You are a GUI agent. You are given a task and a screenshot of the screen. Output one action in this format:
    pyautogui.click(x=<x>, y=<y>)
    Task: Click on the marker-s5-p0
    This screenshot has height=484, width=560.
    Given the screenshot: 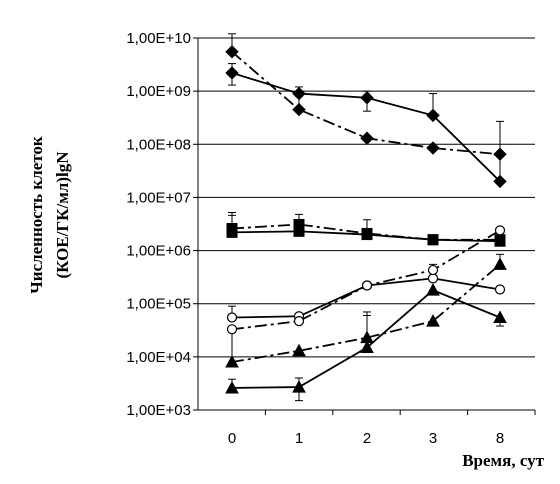 What is the action you would take?
    pyautogui.click(x=232, y=329)
    